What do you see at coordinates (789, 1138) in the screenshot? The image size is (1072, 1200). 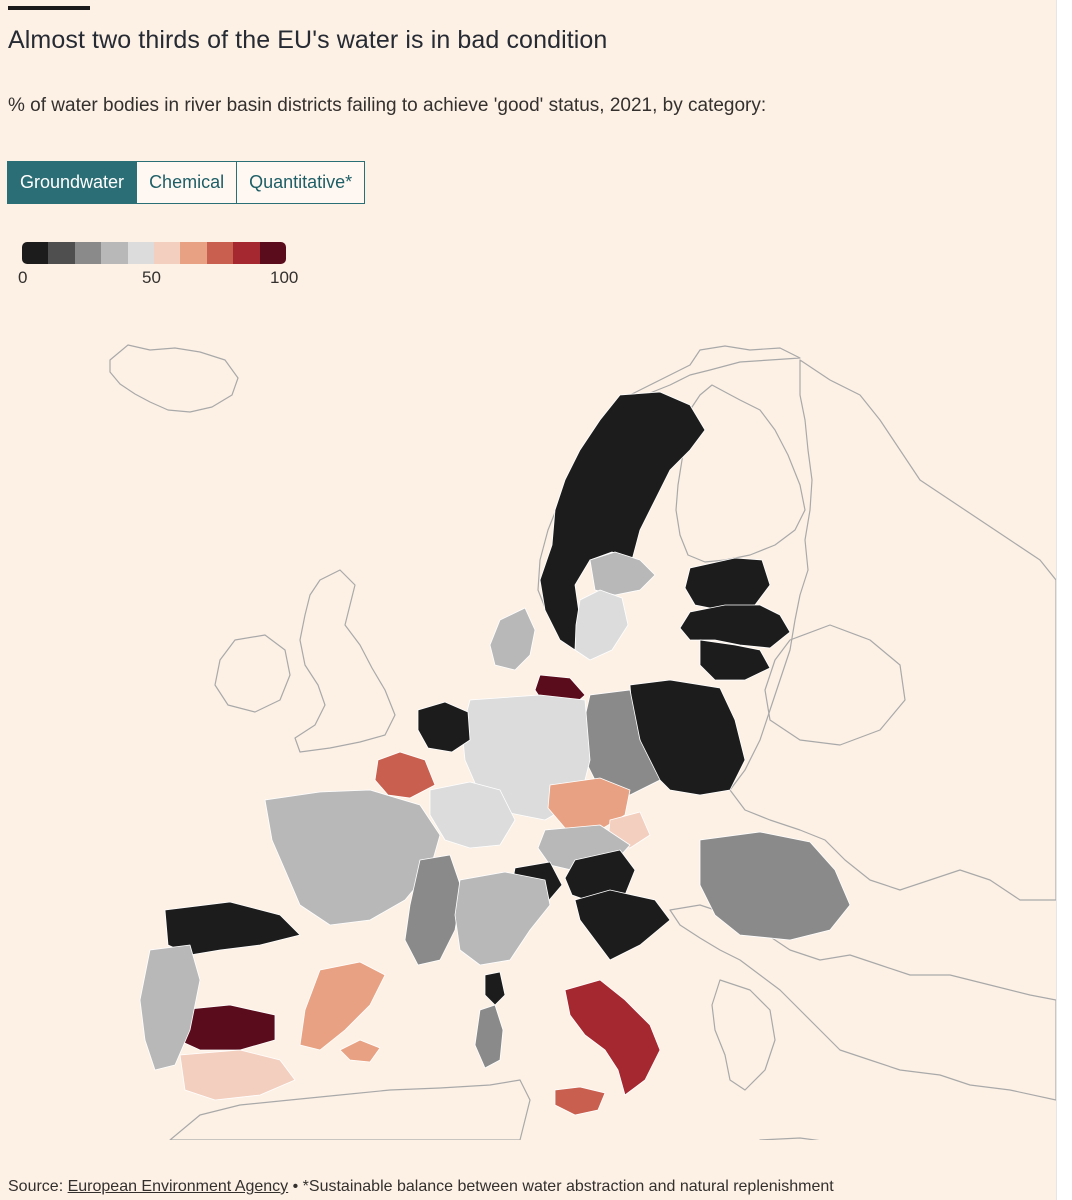 I see `crete-outline` at bounding box center [789, 1138].